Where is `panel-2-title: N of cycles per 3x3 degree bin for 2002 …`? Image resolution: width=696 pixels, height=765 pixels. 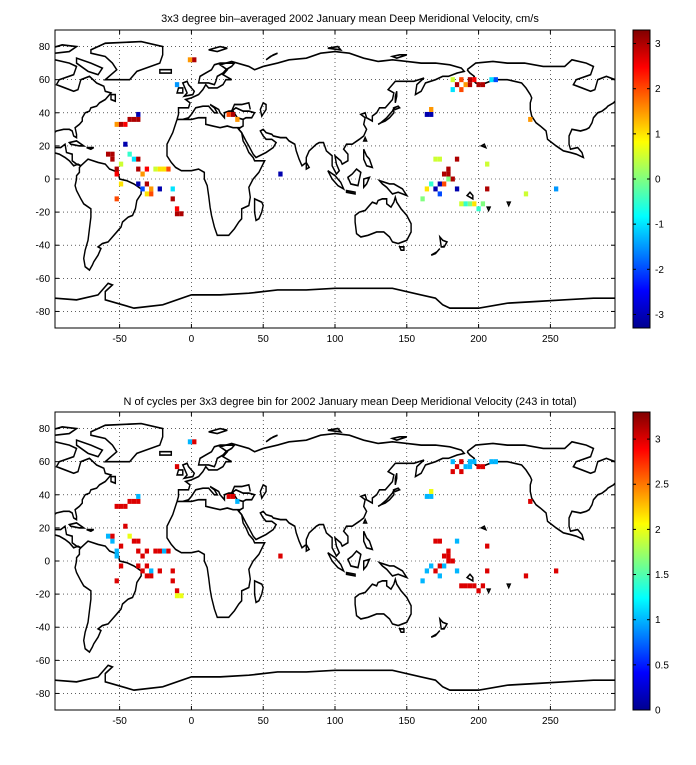 panel-2-title: N of cycles per 3x3 degree bin for 2002 … is located at coordinates (349, 402).